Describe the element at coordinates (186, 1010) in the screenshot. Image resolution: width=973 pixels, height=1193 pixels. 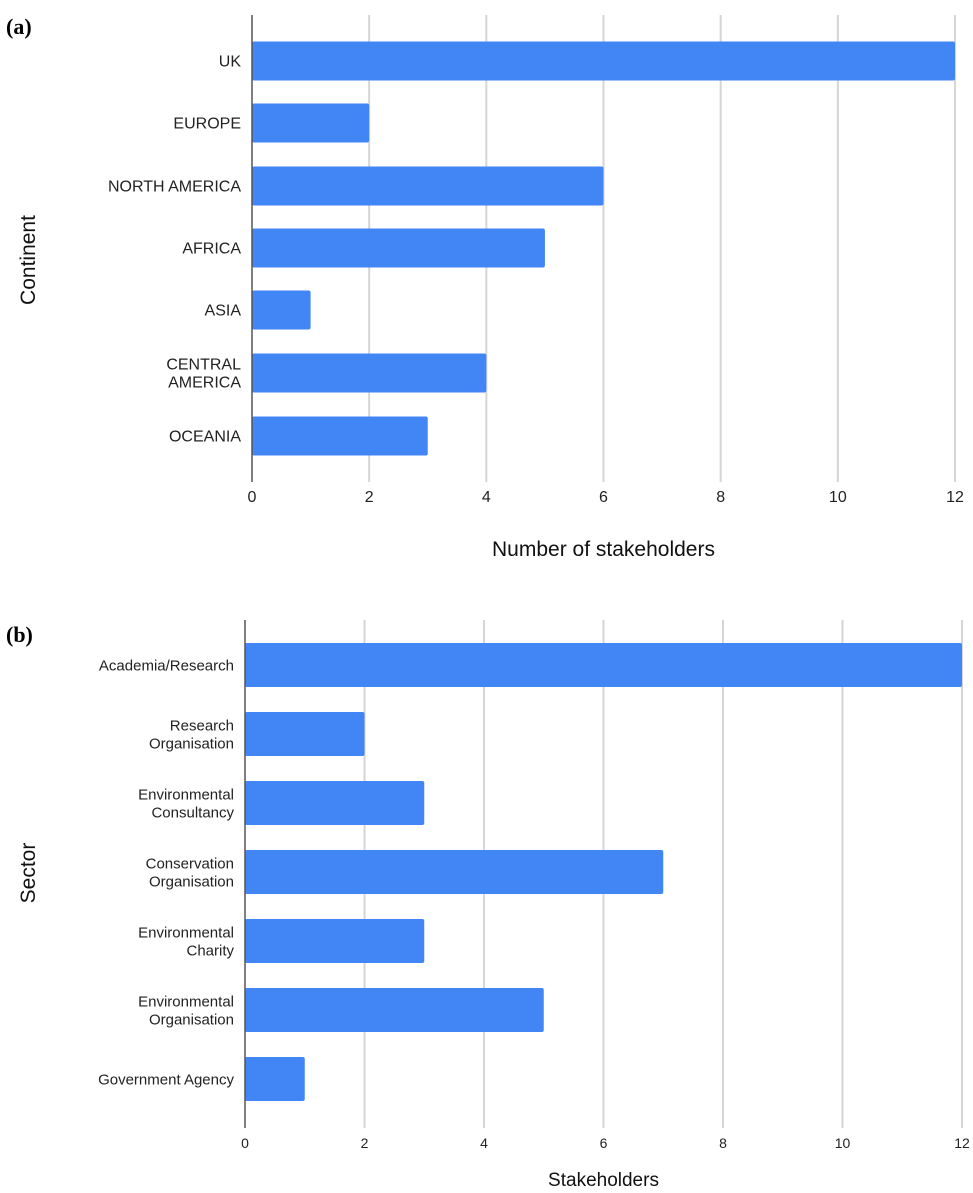
I see `chart1-category-label-5: Environmental Organisation` at that location.